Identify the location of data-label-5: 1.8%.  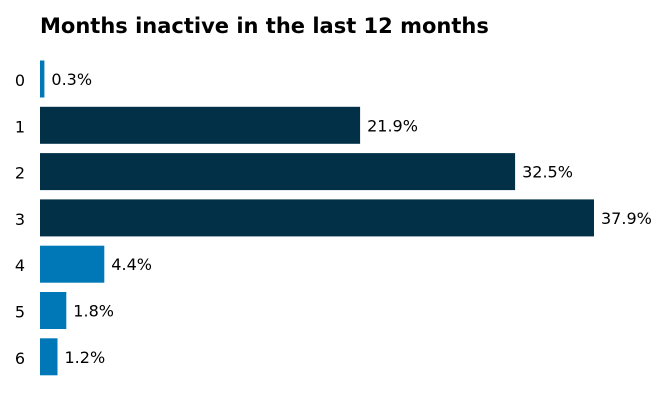
(93, 311).